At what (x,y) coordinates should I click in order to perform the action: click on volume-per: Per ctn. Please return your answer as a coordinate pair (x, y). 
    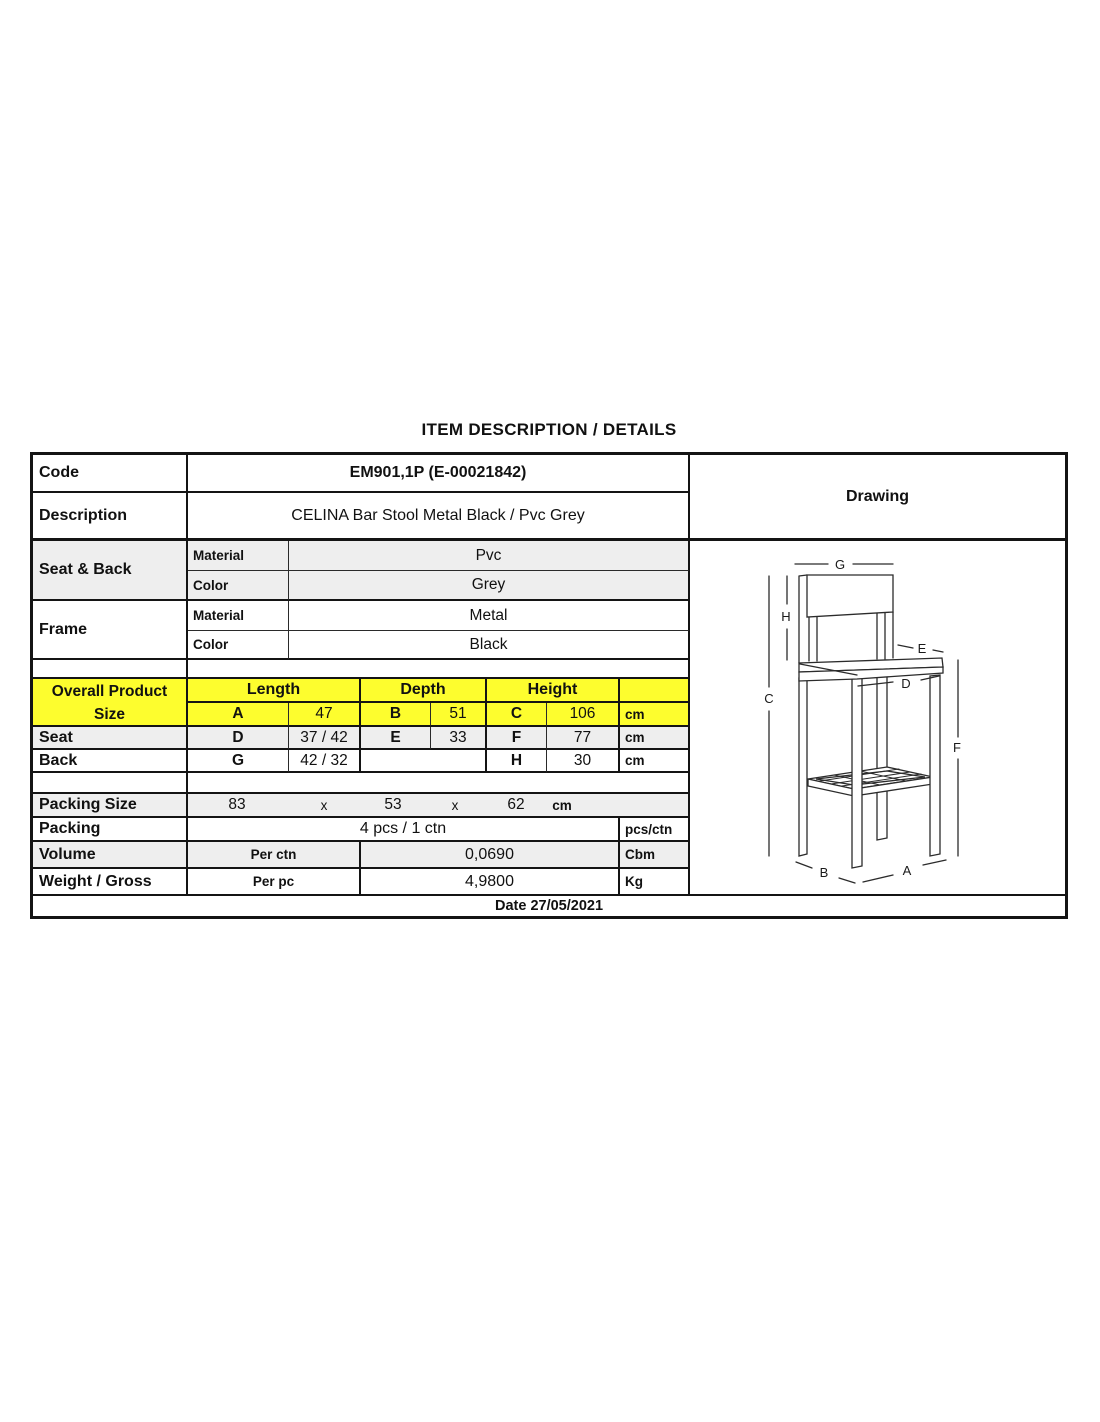
    Looking at the image, I should click on (274, 855).